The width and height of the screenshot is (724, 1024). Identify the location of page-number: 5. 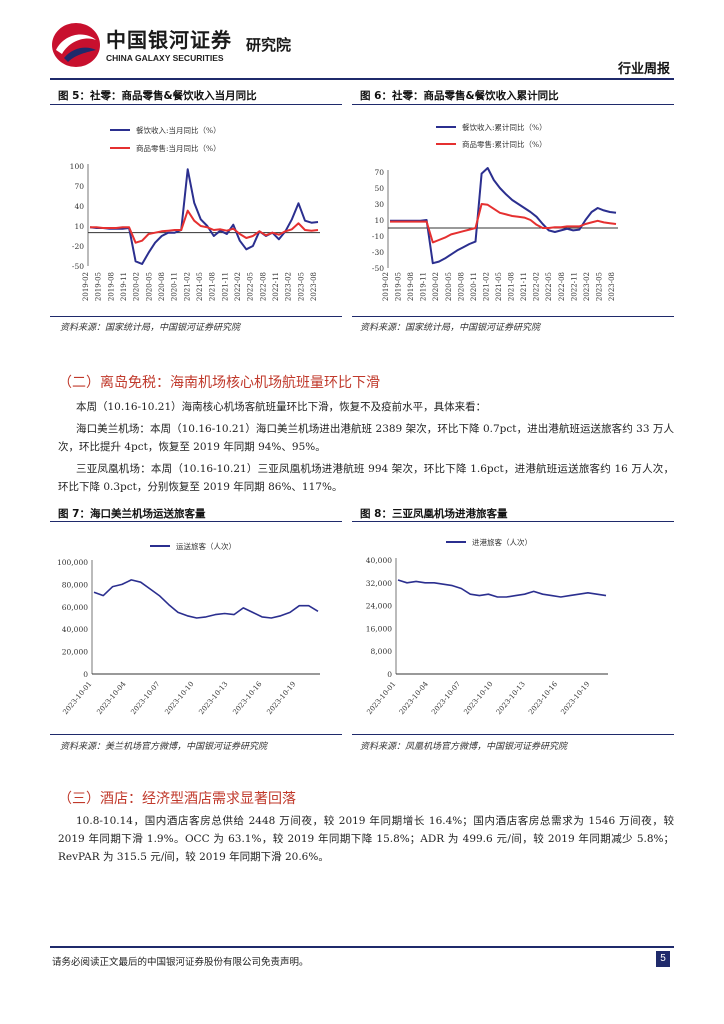
(663, 959).